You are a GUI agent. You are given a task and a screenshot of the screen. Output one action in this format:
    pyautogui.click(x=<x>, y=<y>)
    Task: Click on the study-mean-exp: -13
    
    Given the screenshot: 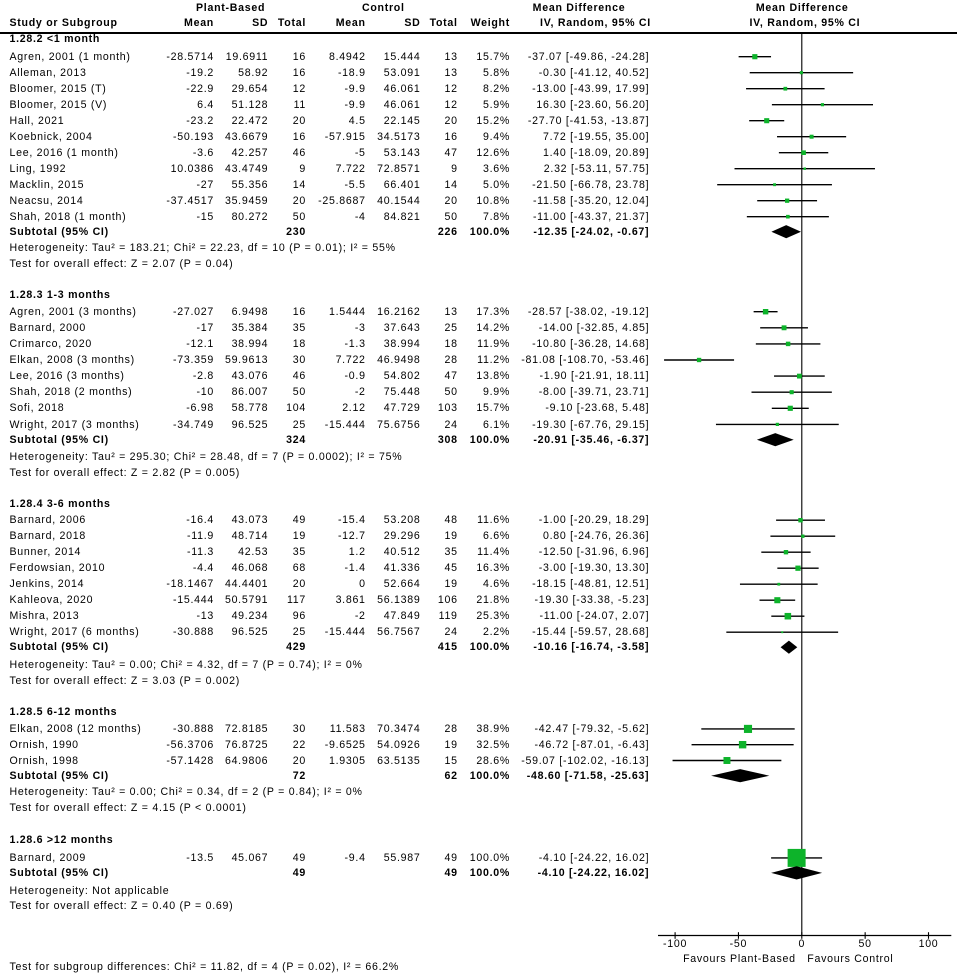 What is the action you would take?
    pyautogui.click(x=205, y=616)
    